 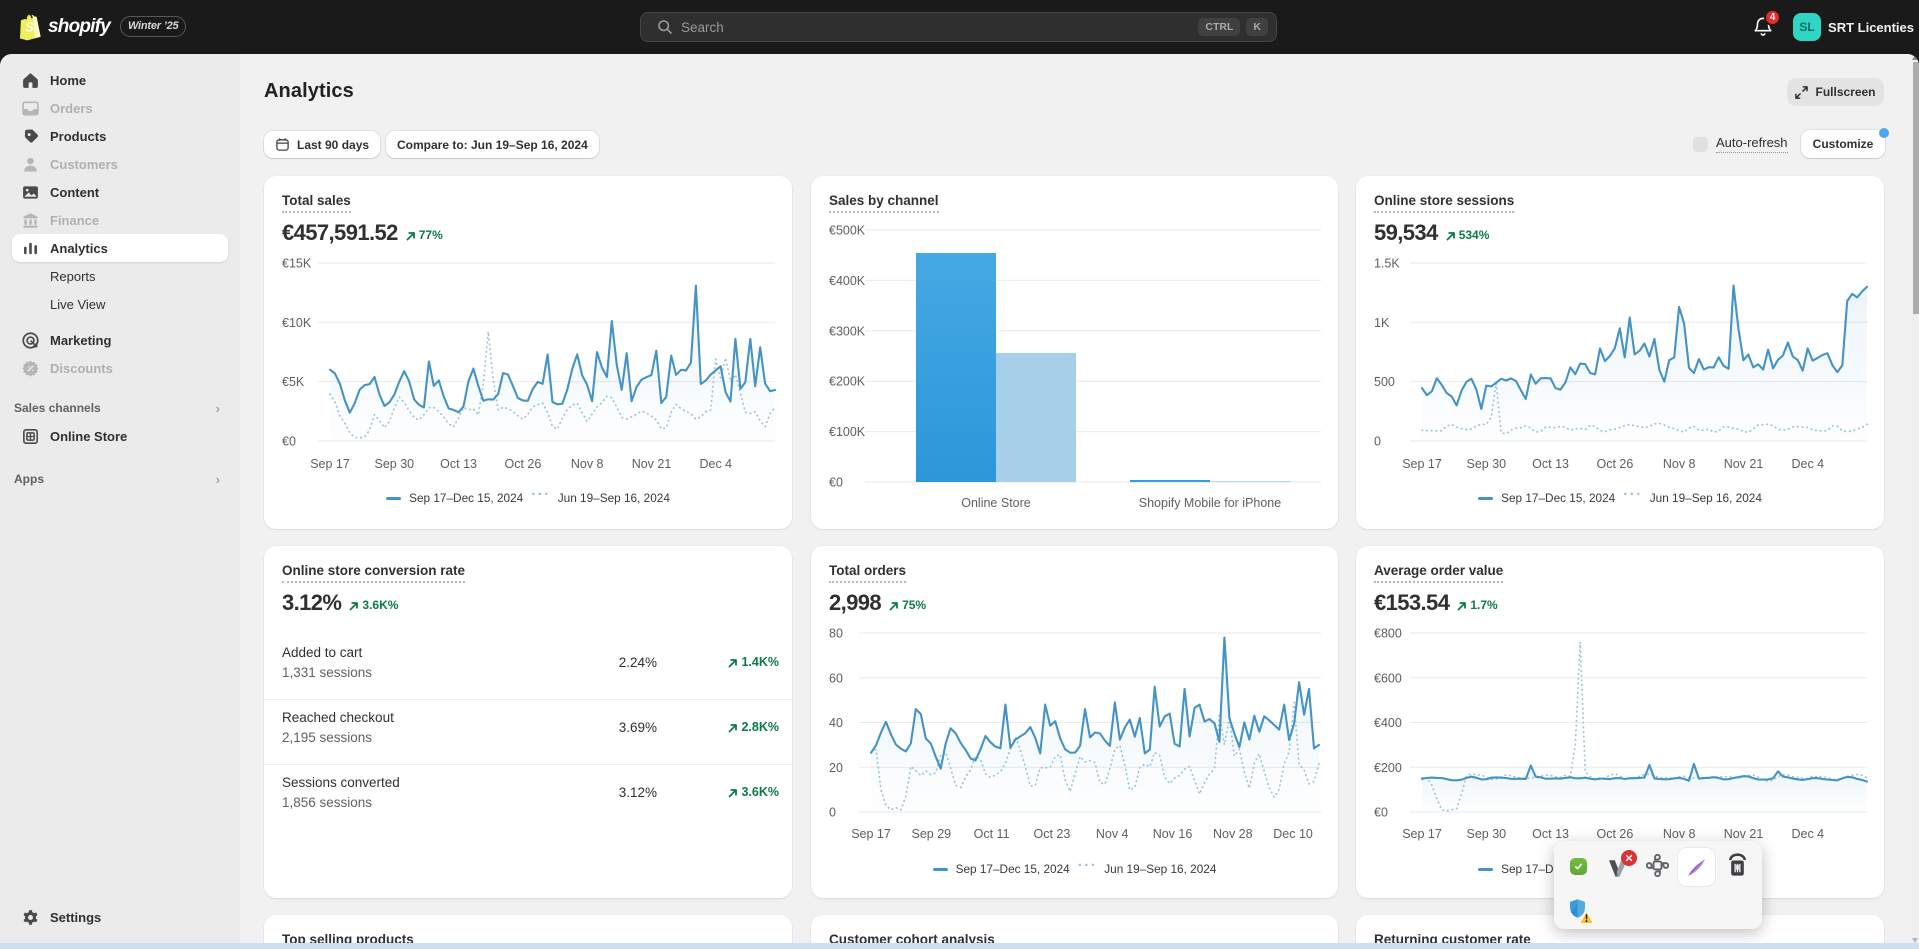 What do you see at coordinates (931, 834) in the screenshot?
I see `svg-text: Sep 29` at bounding box center [931, 834].